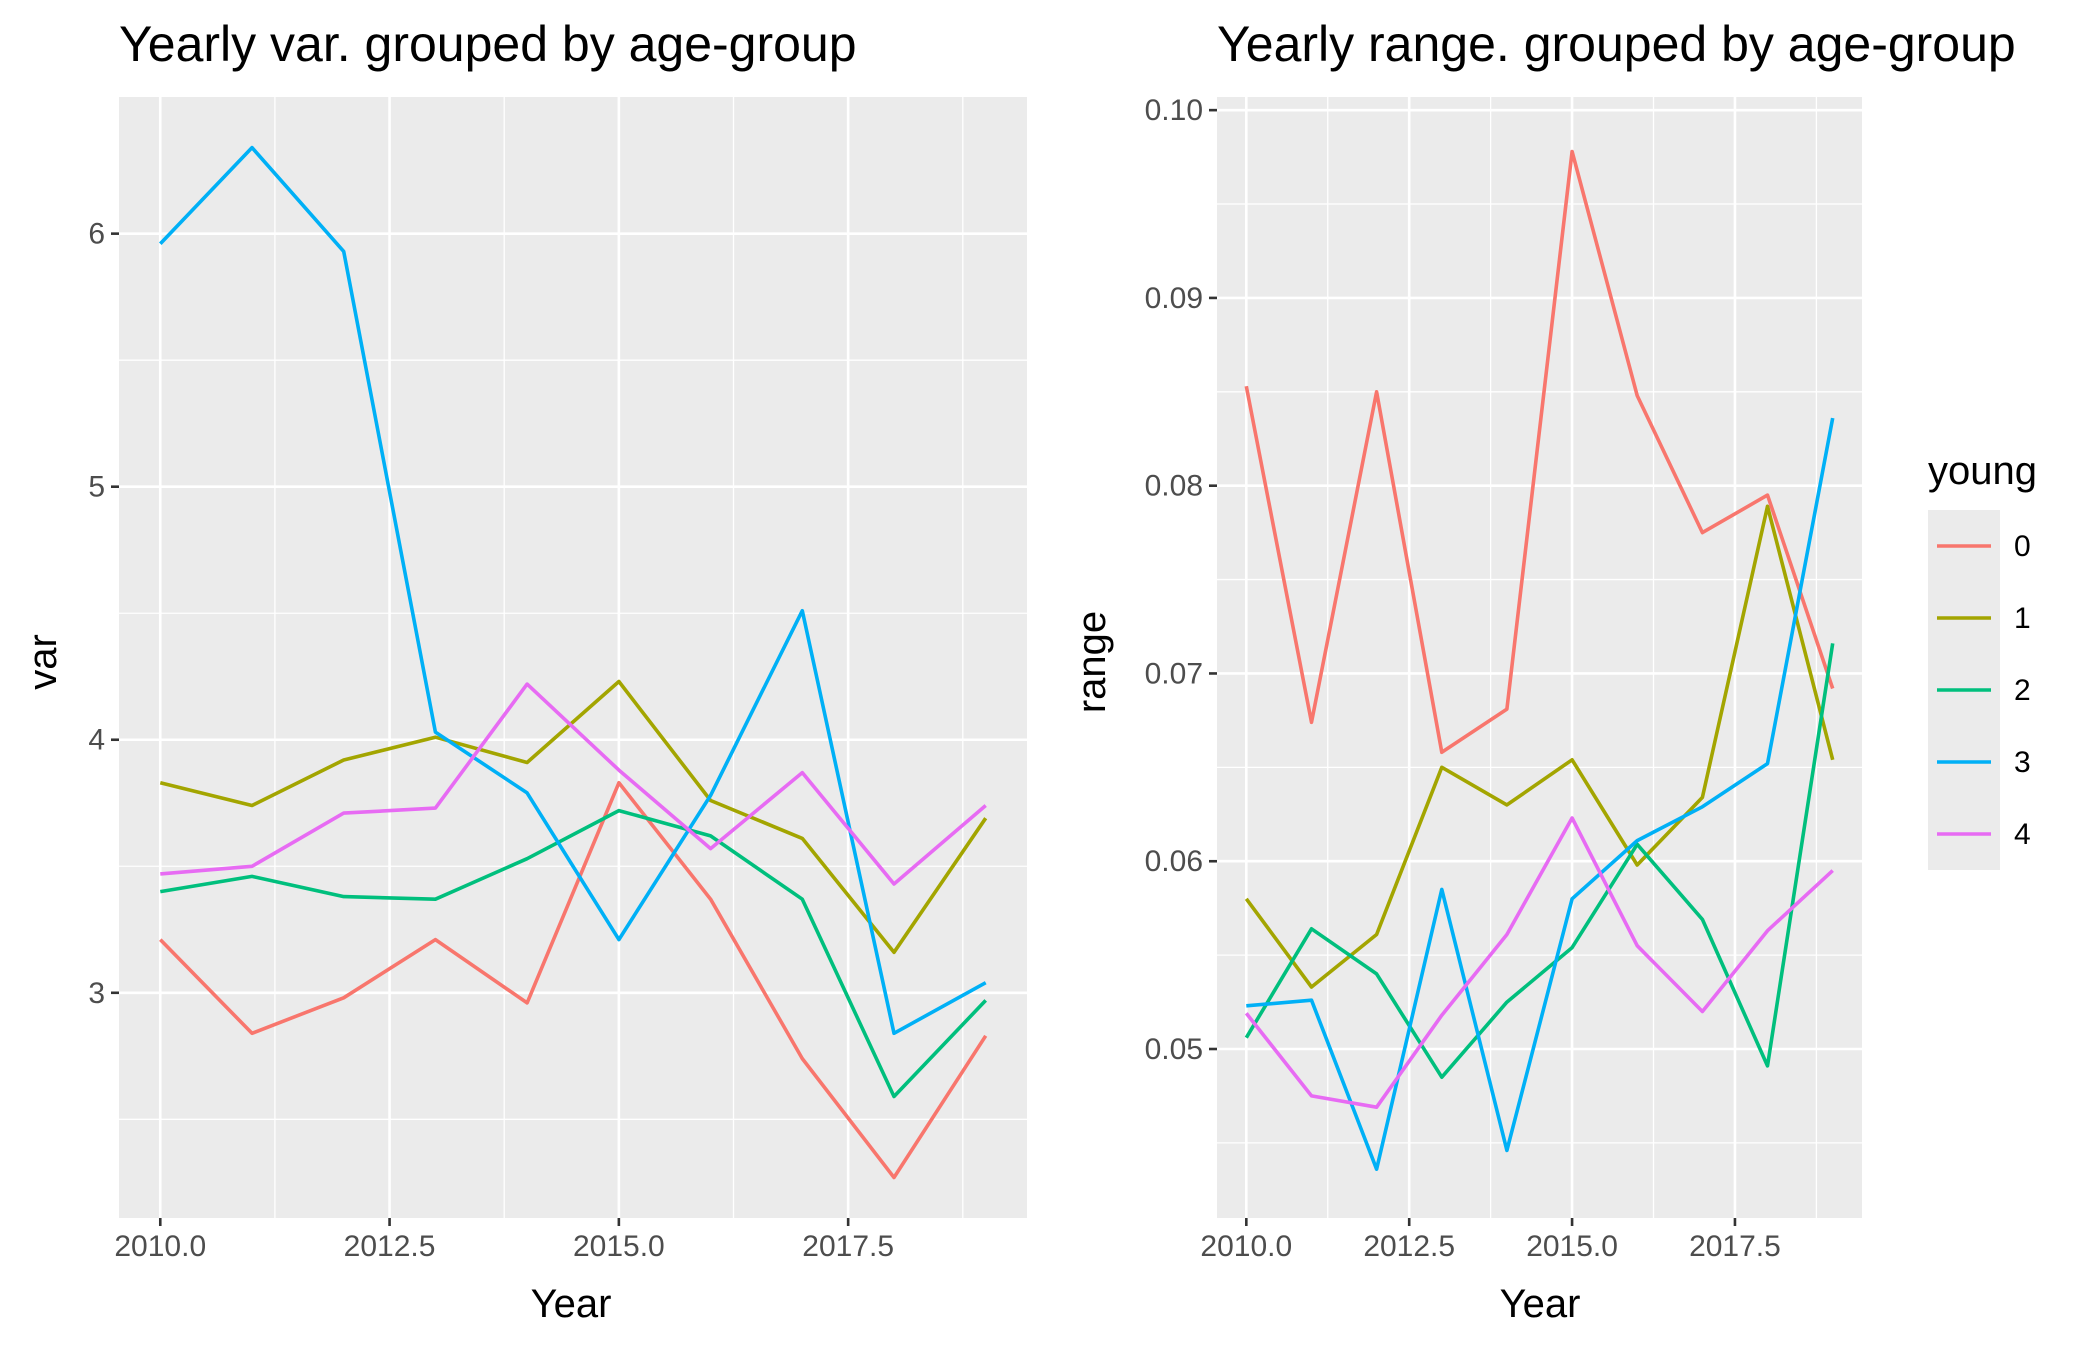  What do you see at coordinates (1616, 44) in the screenshot?
I see `range-plot-title: Yearly range. grouped by age-group` at bounding box center [1616, 44].